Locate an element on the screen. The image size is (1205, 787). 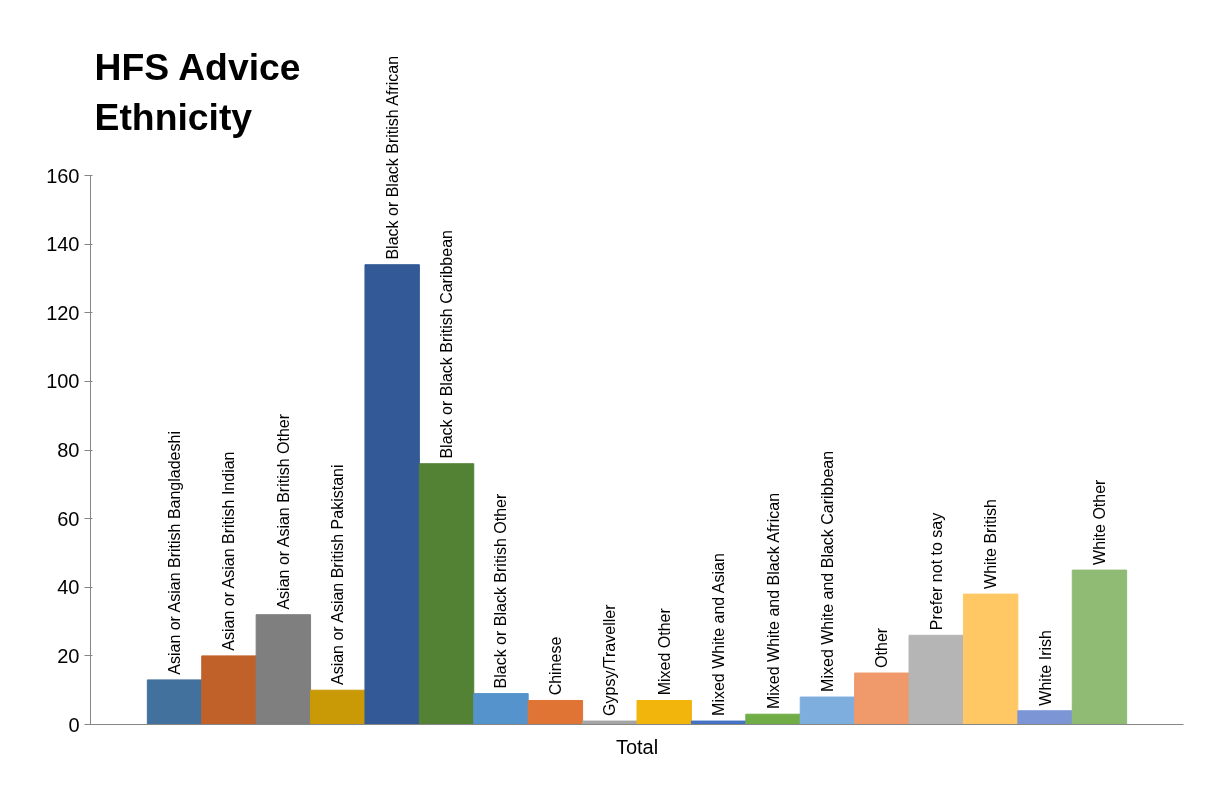
y-tick-label: 160 is located at coordinates (63, 175).